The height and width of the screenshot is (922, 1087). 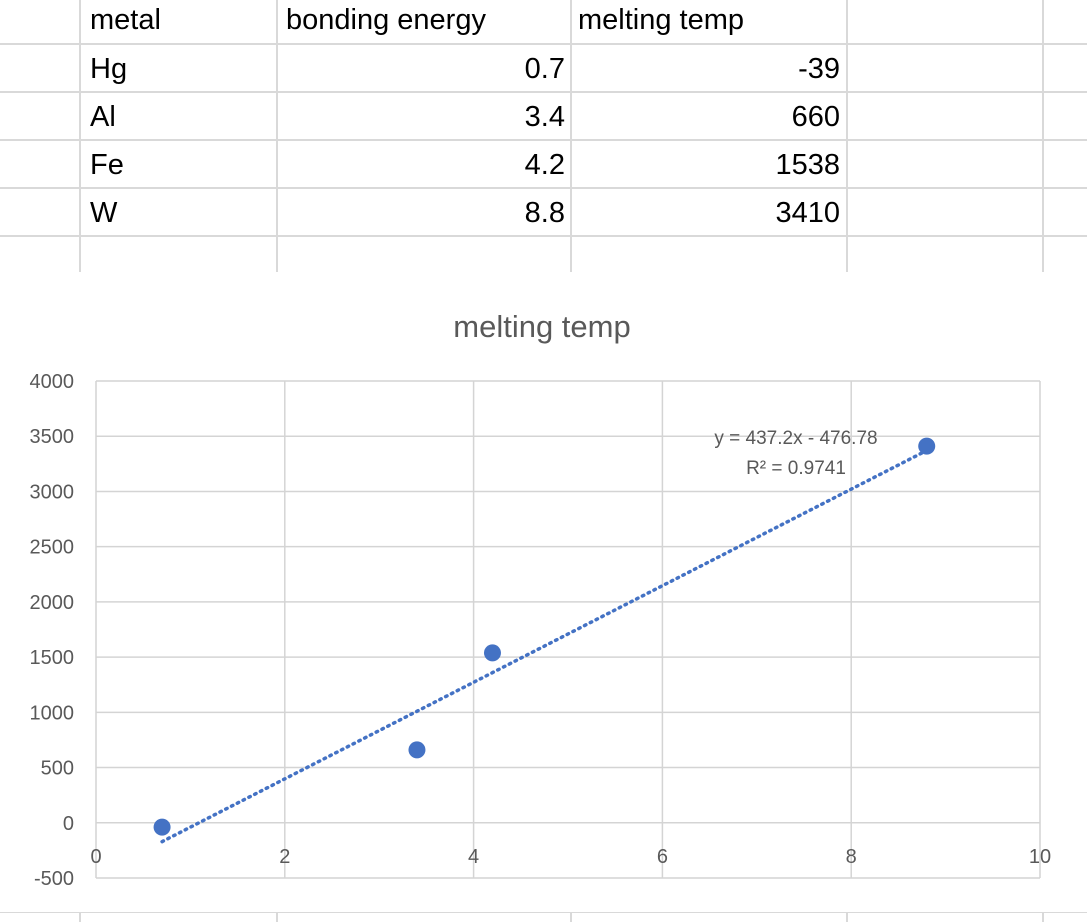 What do you see at coordinates (473, 857) in the screenshot?
I see `x-tick-label: 4` at bounding box center [473, 857].